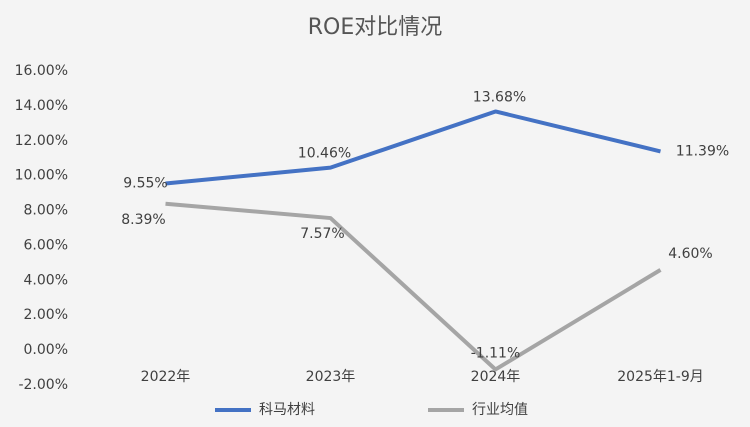  Describe the element at coordinates (496, 353) in the screenshot. I see `data-label: -1.11%` at that location.